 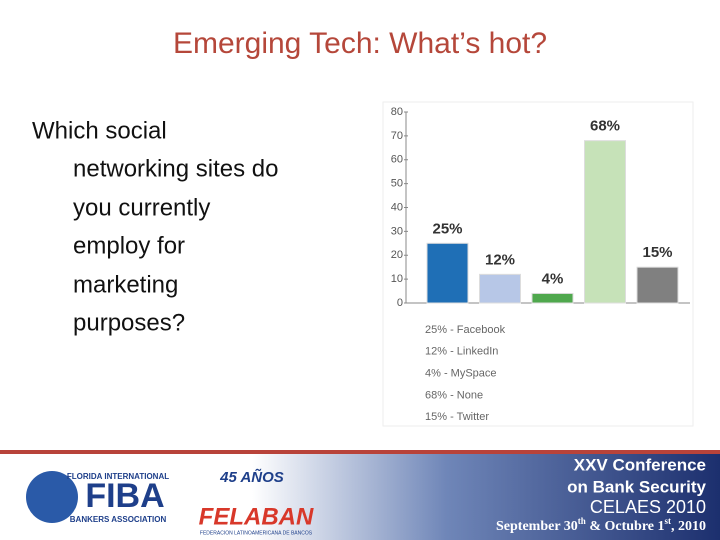 I want to click on globe-icon, so click(x=52, y=497).